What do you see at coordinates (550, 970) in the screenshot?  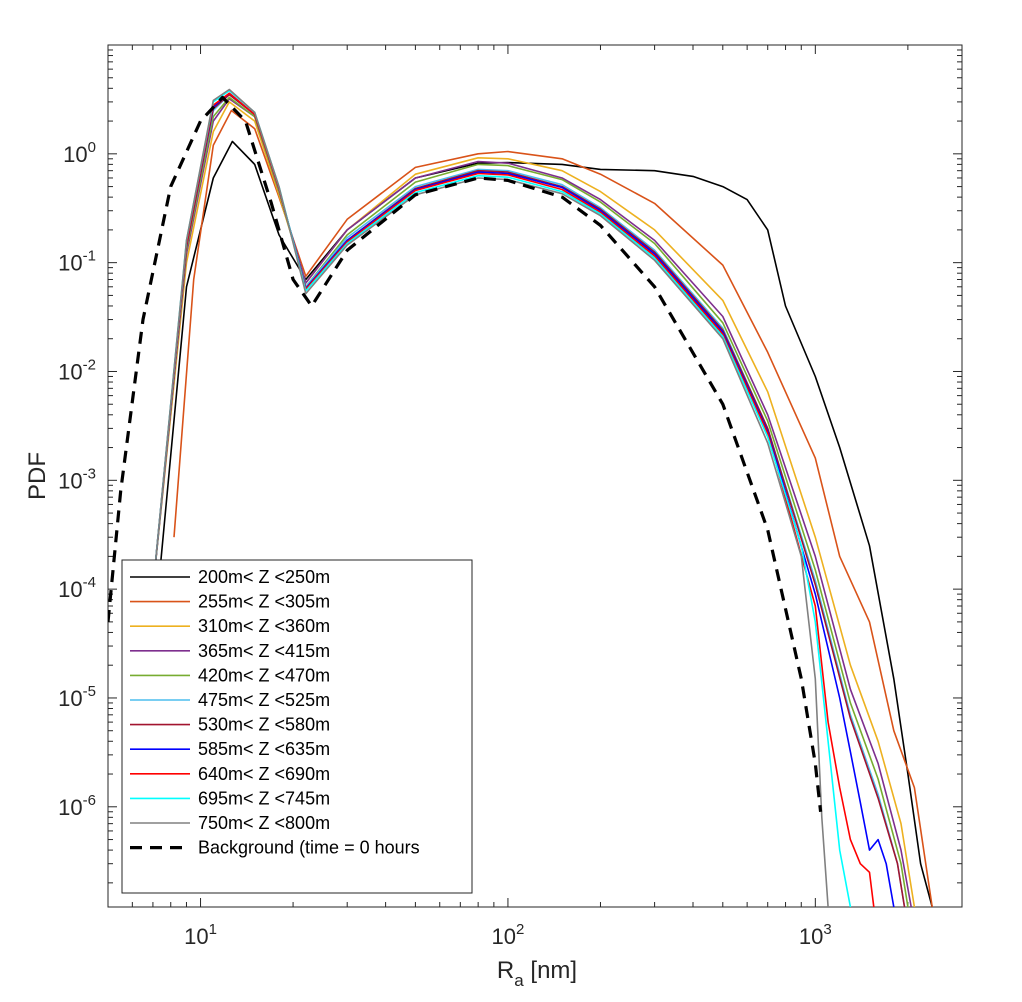 I see `x-axis-title-unit: [nm]` at bounding box center [550, 970].